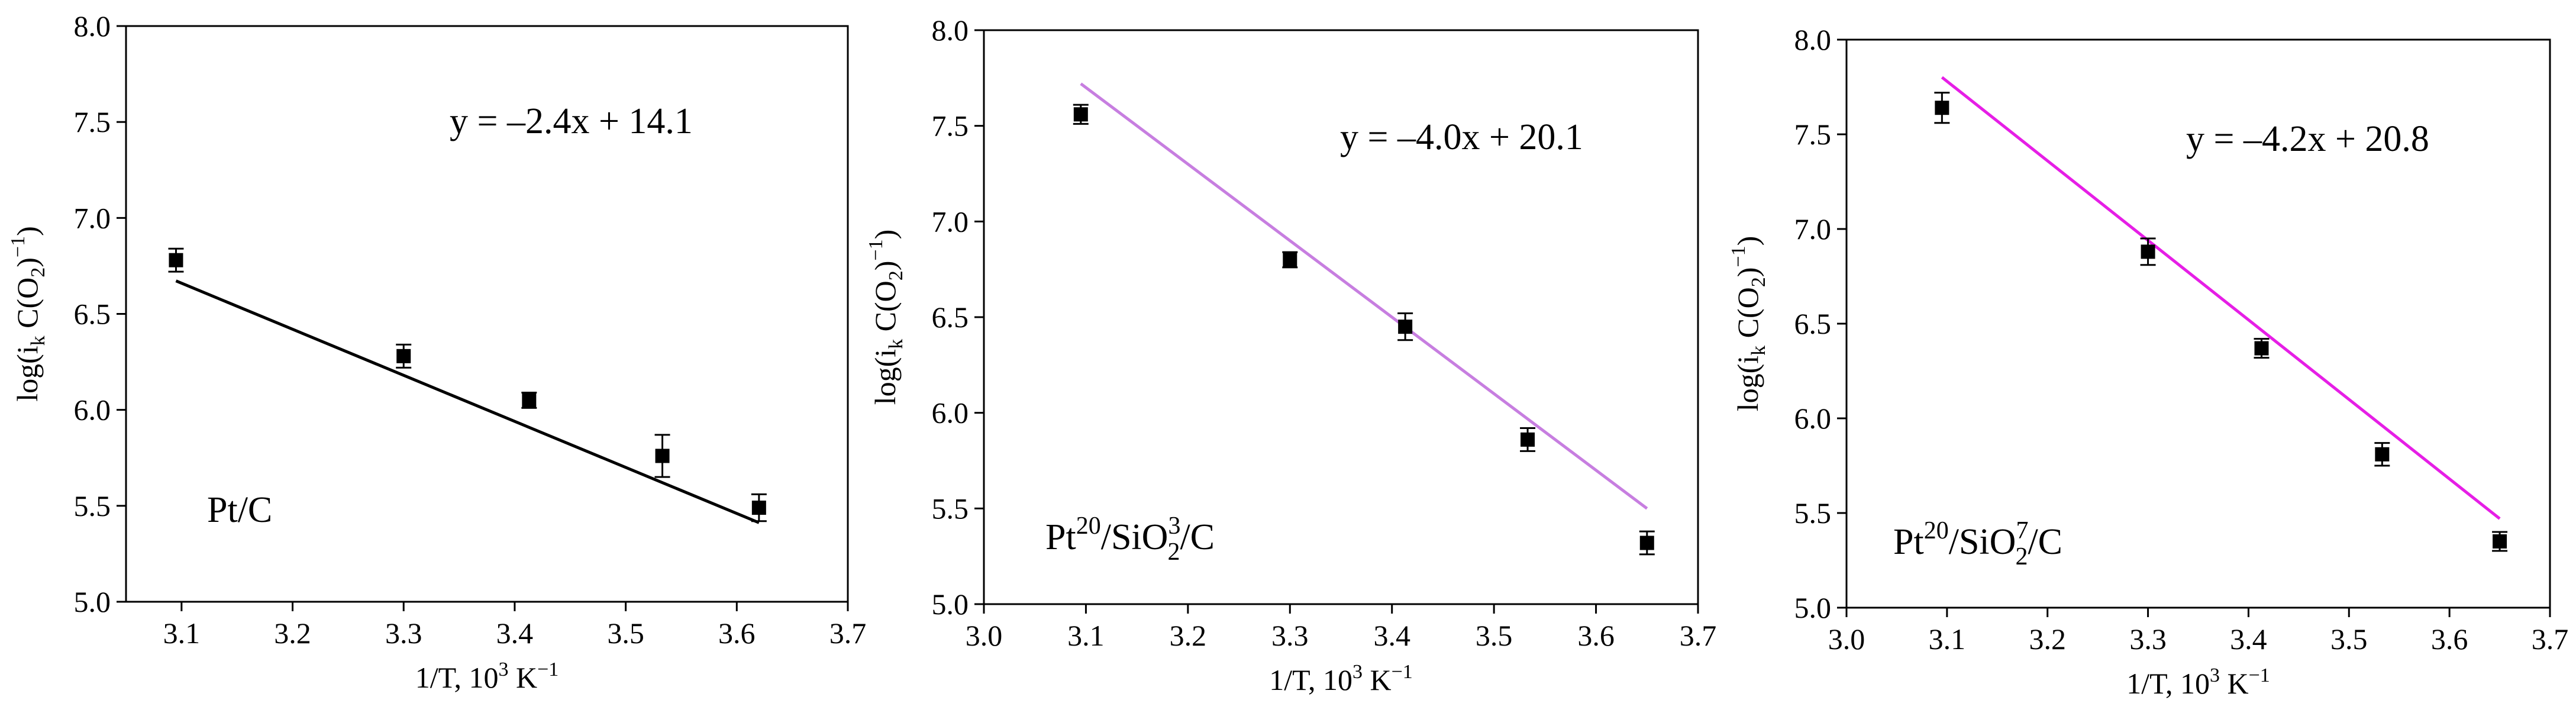 The height and width of the screenshot is (713, 2576). What do you see at coordinates (1174, 526) in the screenshot?
I see `panel-label-sup: 3` at bounding box center [1174, 526].